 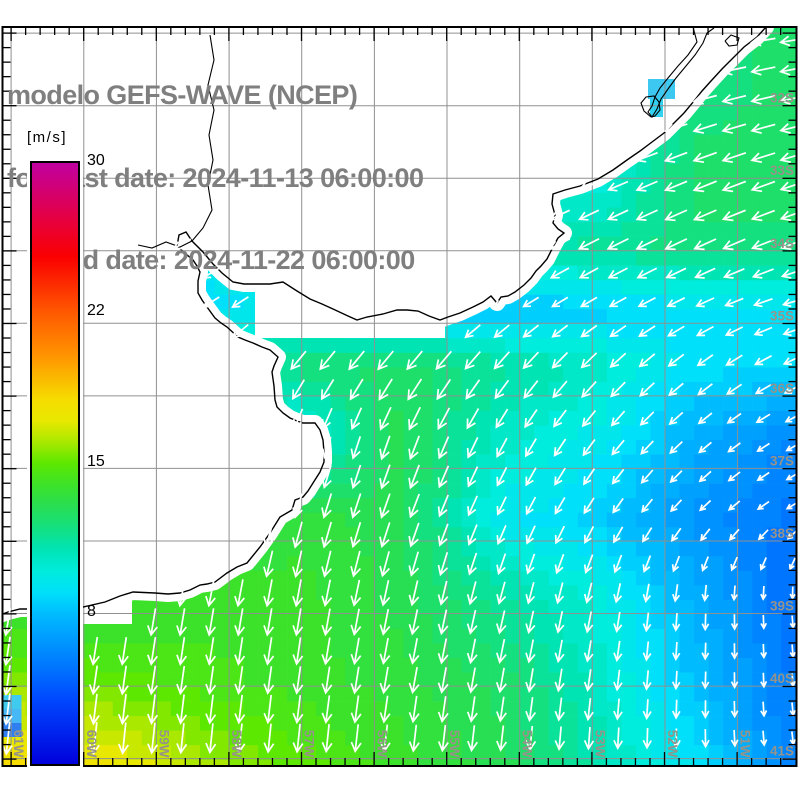 I want to click on lon-label: 60W, so click(x=91, y=744).